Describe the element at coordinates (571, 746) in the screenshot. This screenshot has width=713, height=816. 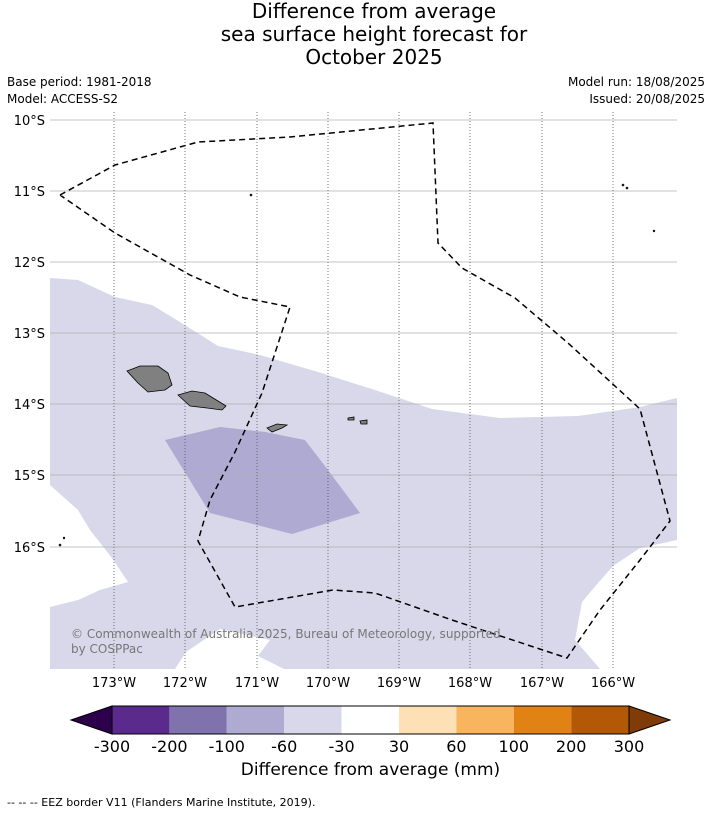
I see `colorbar-tick-9: 200` at that location.